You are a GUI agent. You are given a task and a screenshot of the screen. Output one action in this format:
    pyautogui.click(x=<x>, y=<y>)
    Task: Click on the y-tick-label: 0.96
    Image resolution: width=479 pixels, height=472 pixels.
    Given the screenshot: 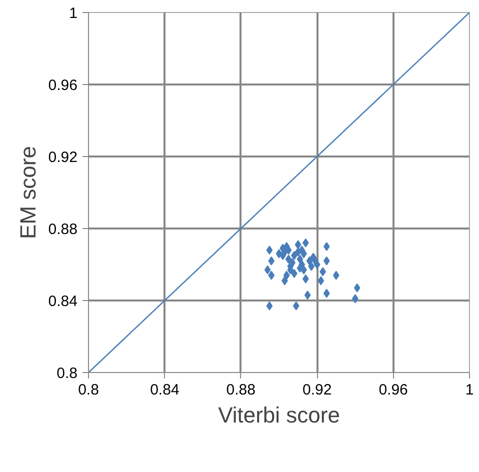 What is the action you would take?
    pyautogui.click(x=63, y=85)
    